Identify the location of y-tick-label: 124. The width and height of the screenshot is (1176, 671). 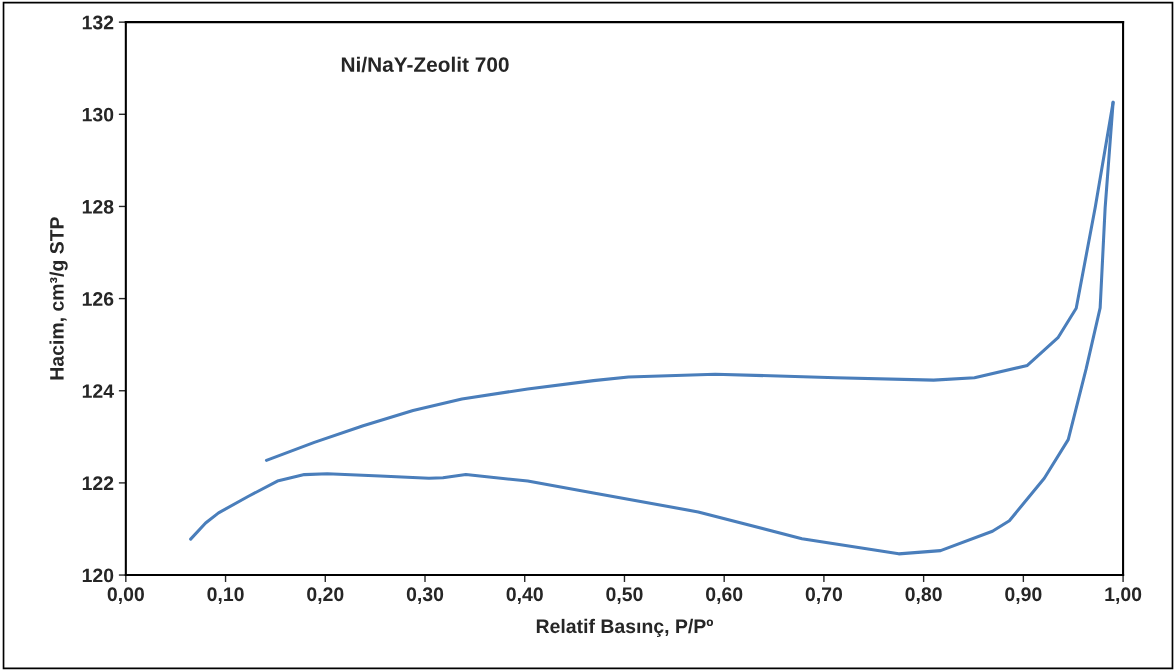
(98, 391).